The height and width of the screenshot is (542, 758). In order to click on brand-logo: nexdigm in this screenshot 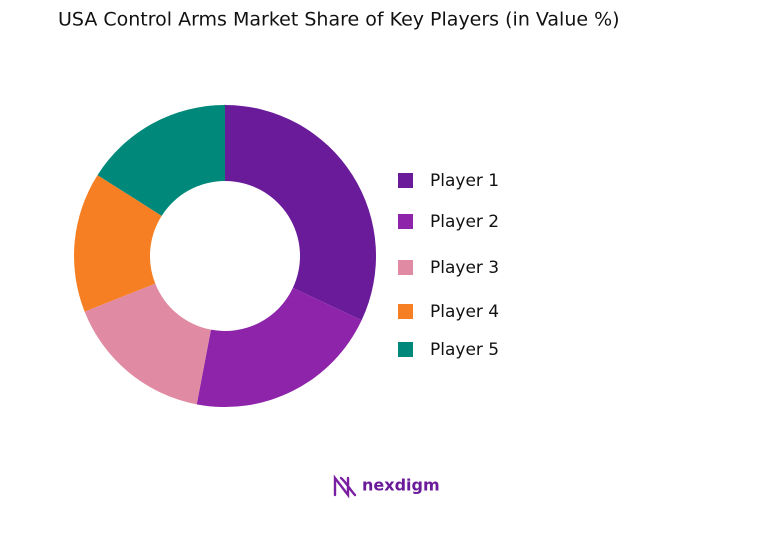, I will do `click(386, 486)`.